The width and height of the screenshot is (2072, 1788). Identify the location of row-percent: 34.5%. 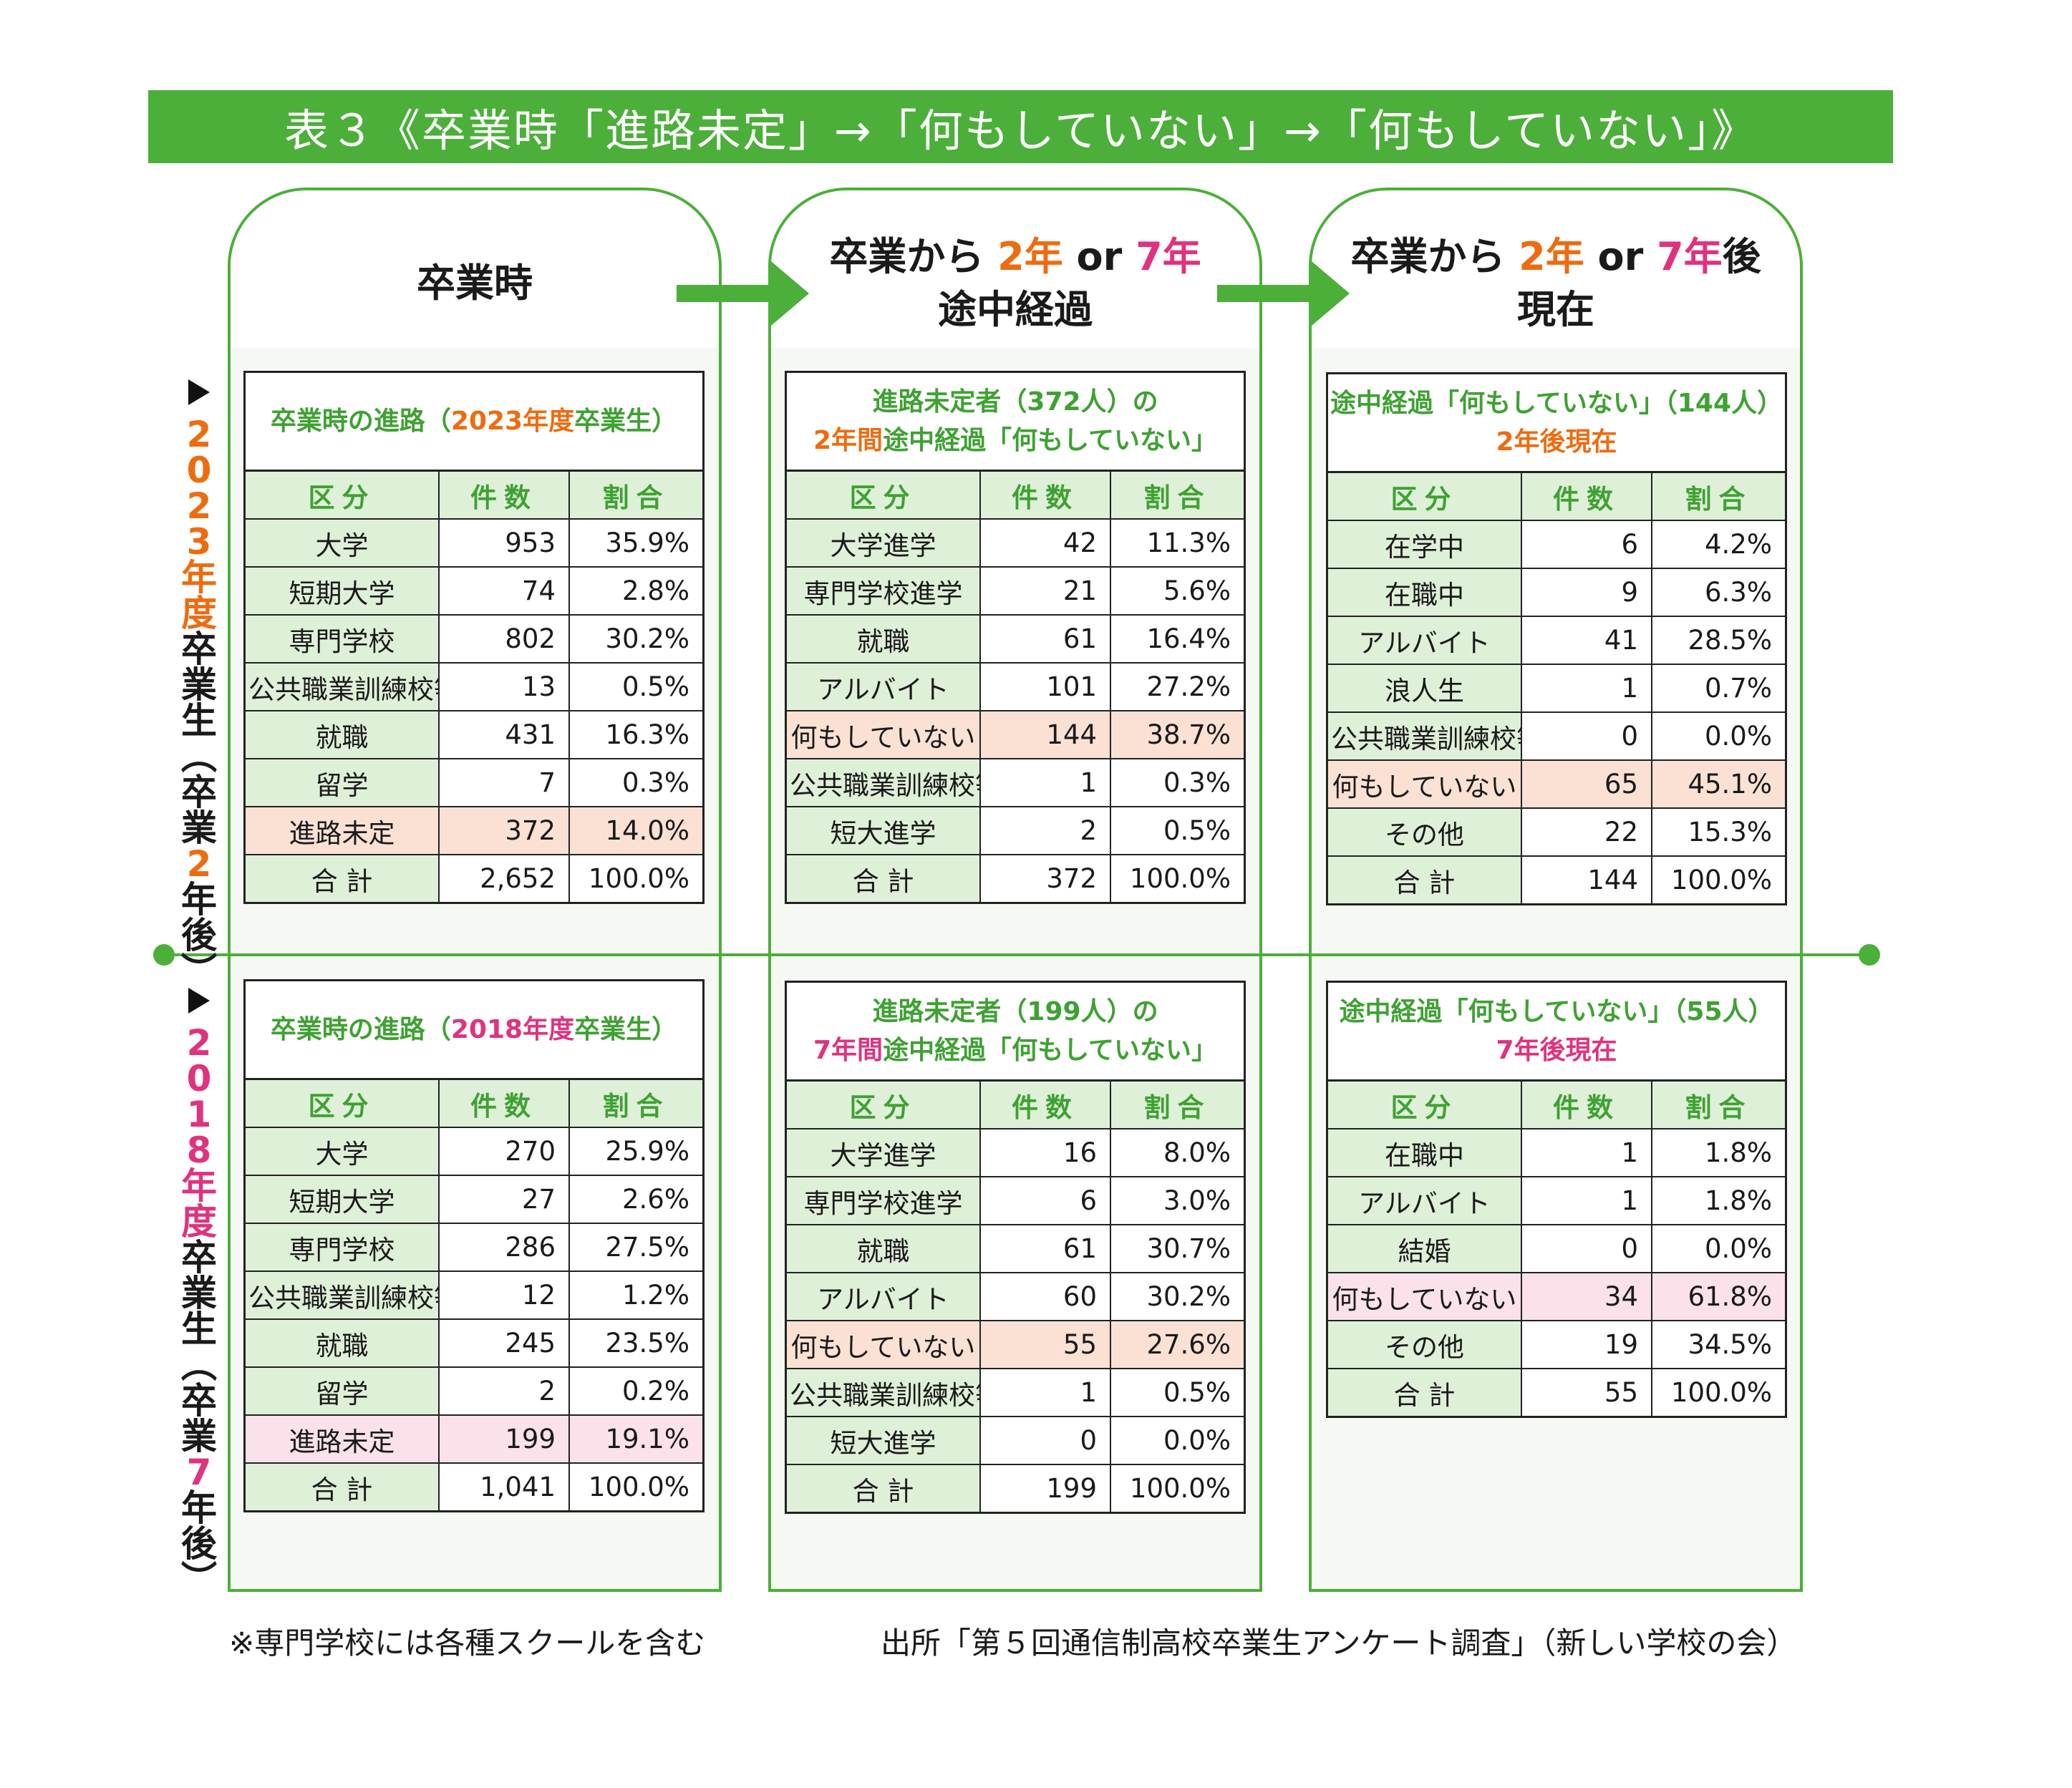
(1718, 1344).